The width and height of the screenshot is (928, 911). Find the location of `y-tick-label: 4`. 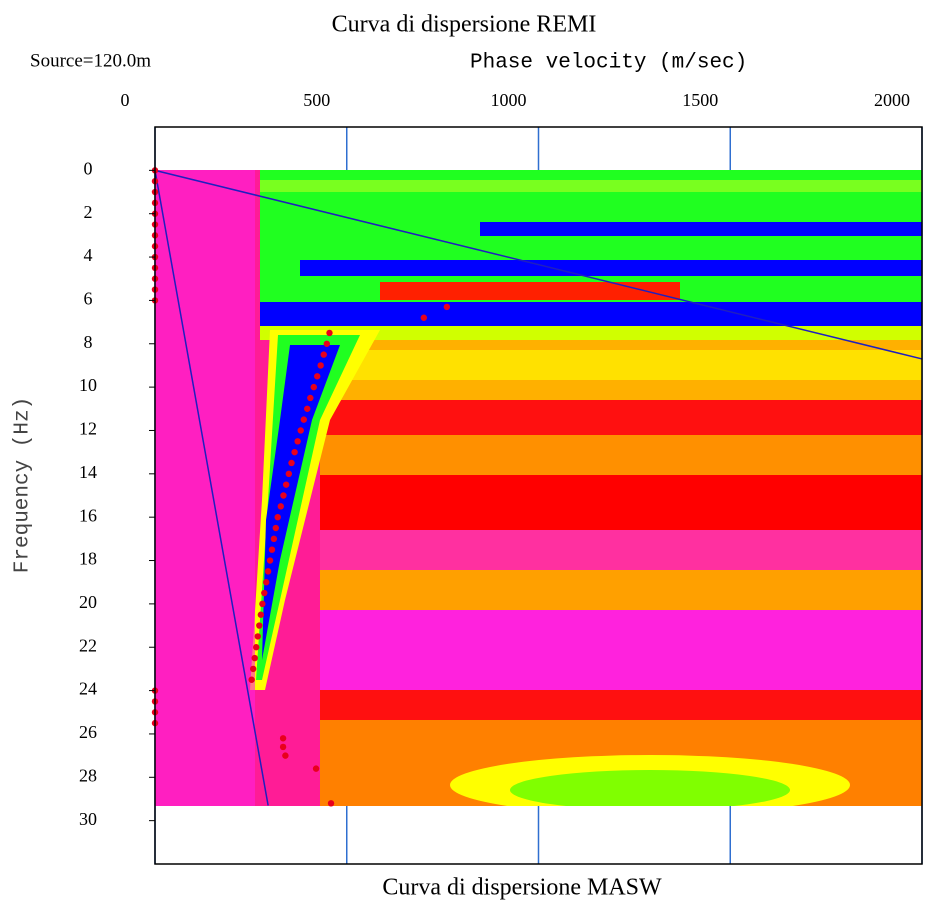

y-tick-label: 4 is located at coordinates (88, 255).